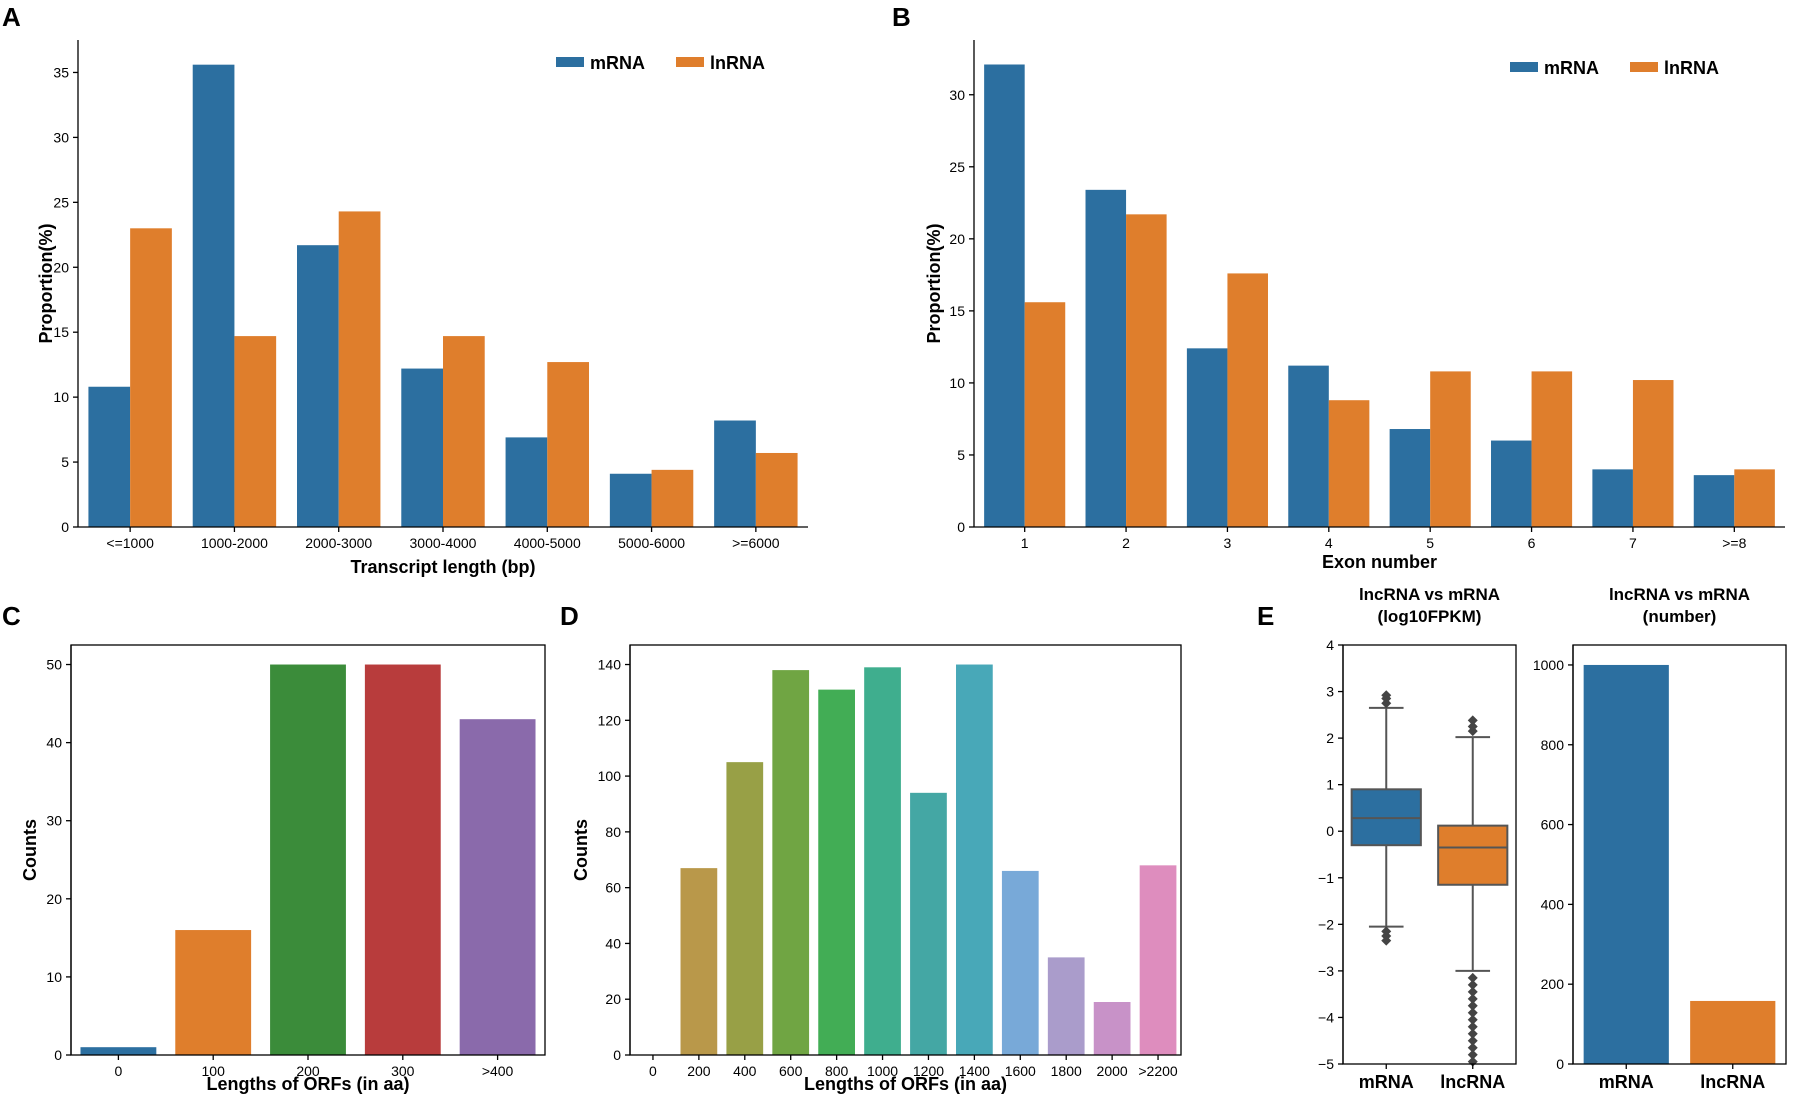  What do you see at coordinates (928, 1071) in the screenshot?
I see `x-tick-label: 1200` at bounding box center [928, 1071].